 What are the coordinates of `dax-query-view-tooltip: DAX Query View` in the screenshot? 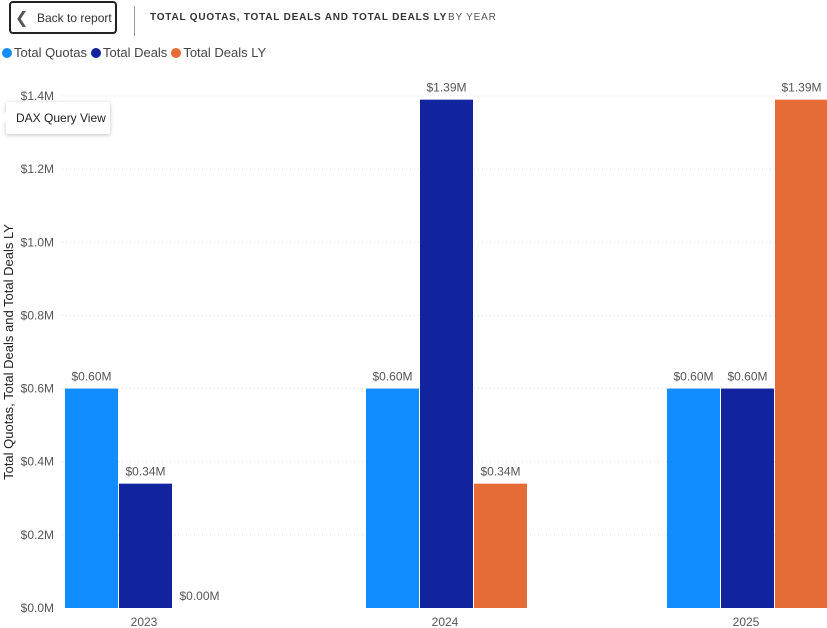 It's located at (55, 118).